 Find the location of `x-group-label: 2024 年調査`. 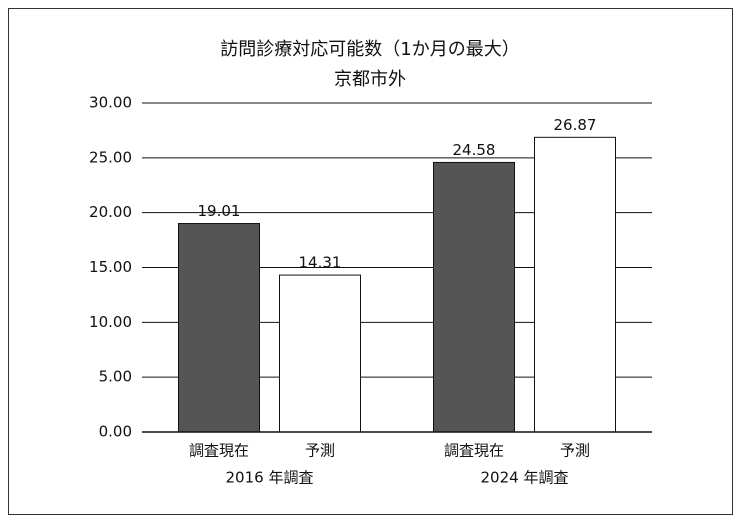

x-group-label: 2024 年調査 is located at coordinates (525, 478).